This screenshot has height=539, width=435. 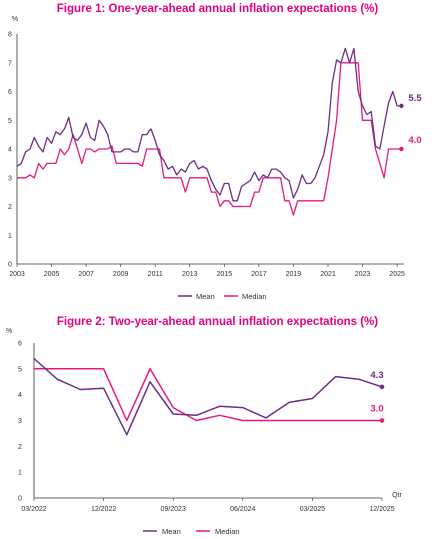 I want to click on fig1-x-tick-label: 2019, so click(x=294, y=274).